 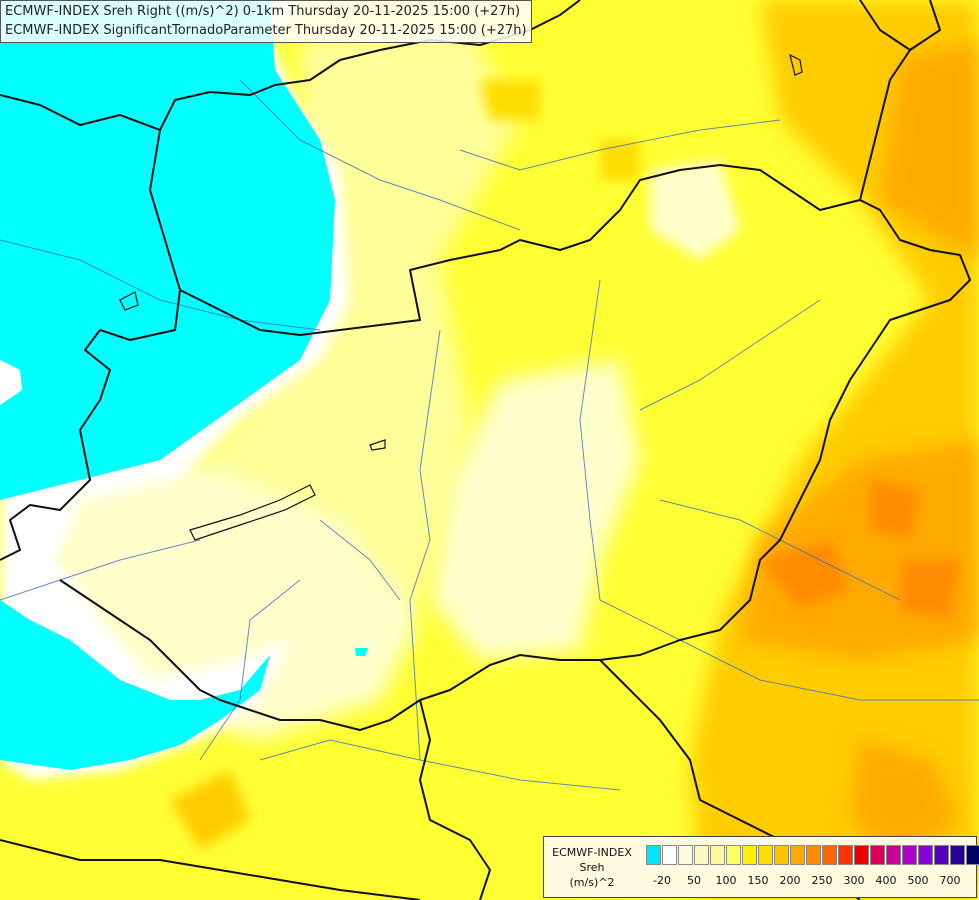 I want to click on field-deep-orange-patch, so click(x=860, y=550).